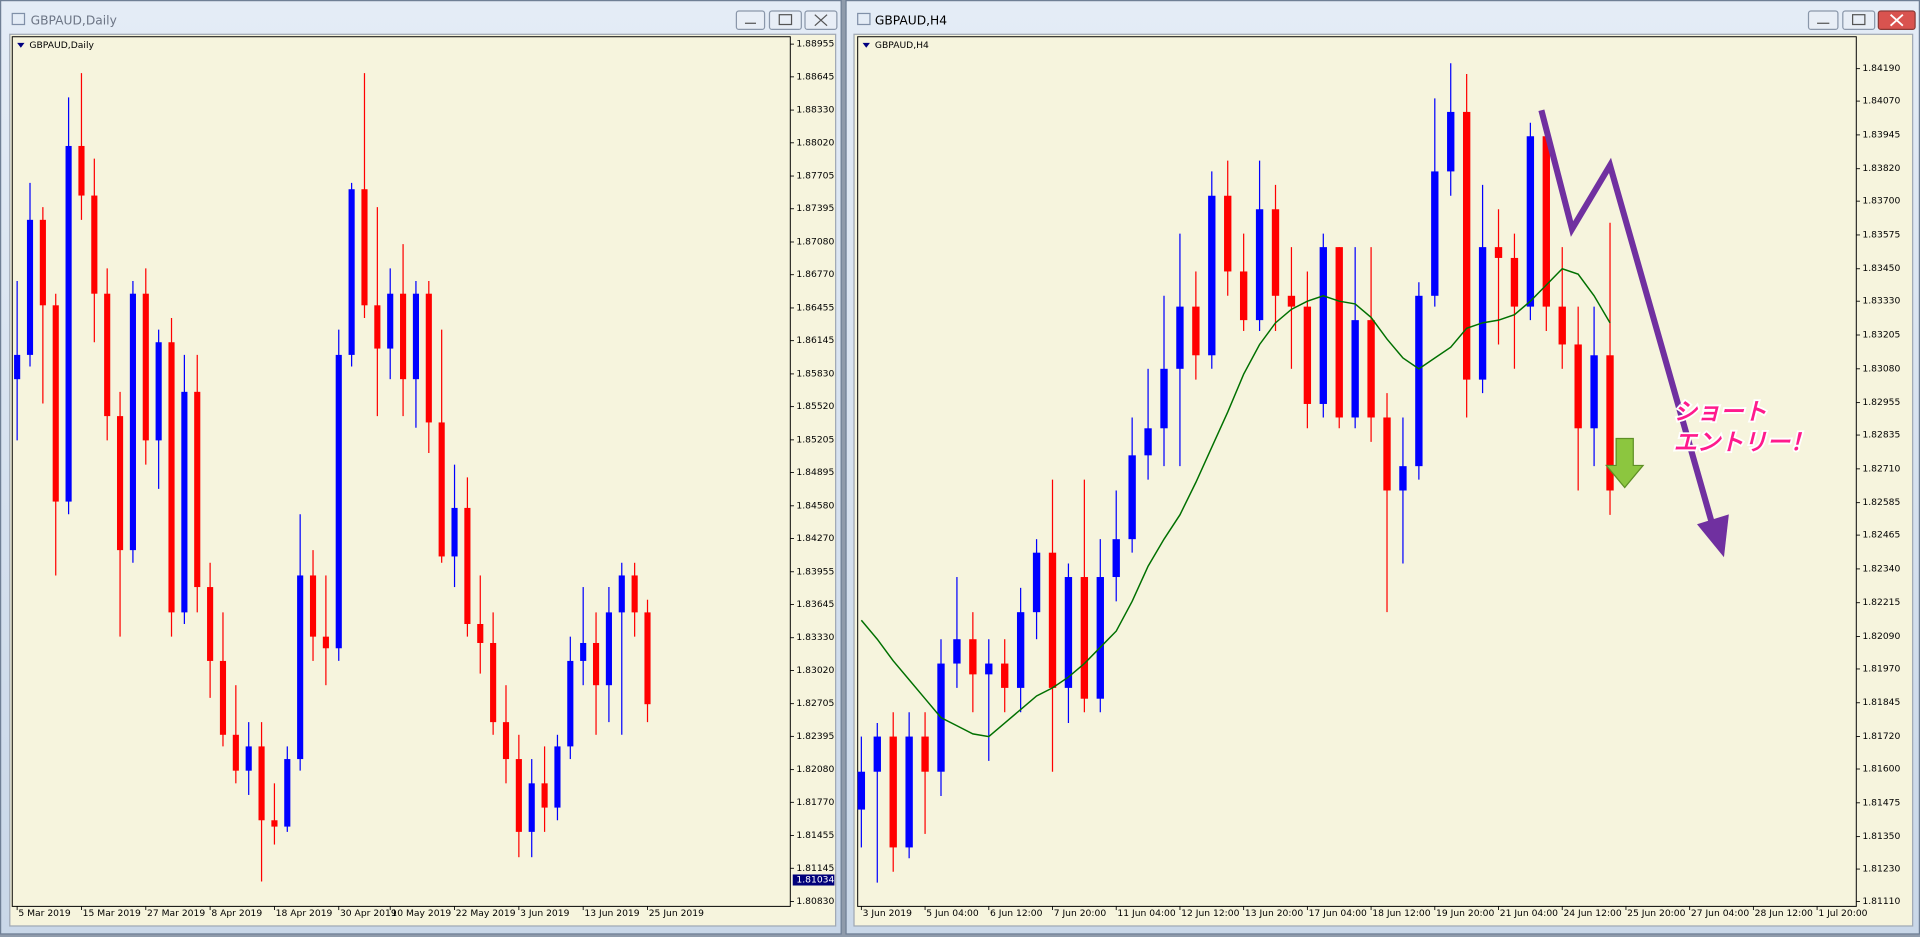  I want to click on y-tick-label: 1.81455, so click(815, 835).